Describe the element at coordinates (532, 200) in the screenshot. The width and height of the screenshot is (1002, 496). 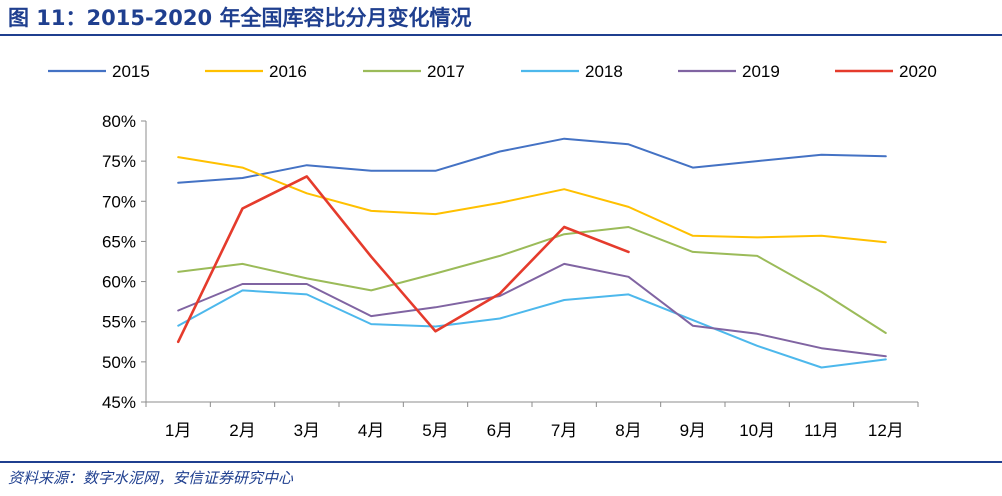
I see `series-line-2016` at that location.